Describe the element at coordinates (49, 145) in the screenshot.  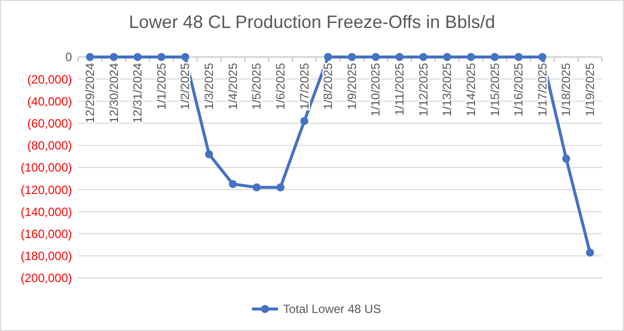
I see `y-tick-label: (80,000)` at that location.